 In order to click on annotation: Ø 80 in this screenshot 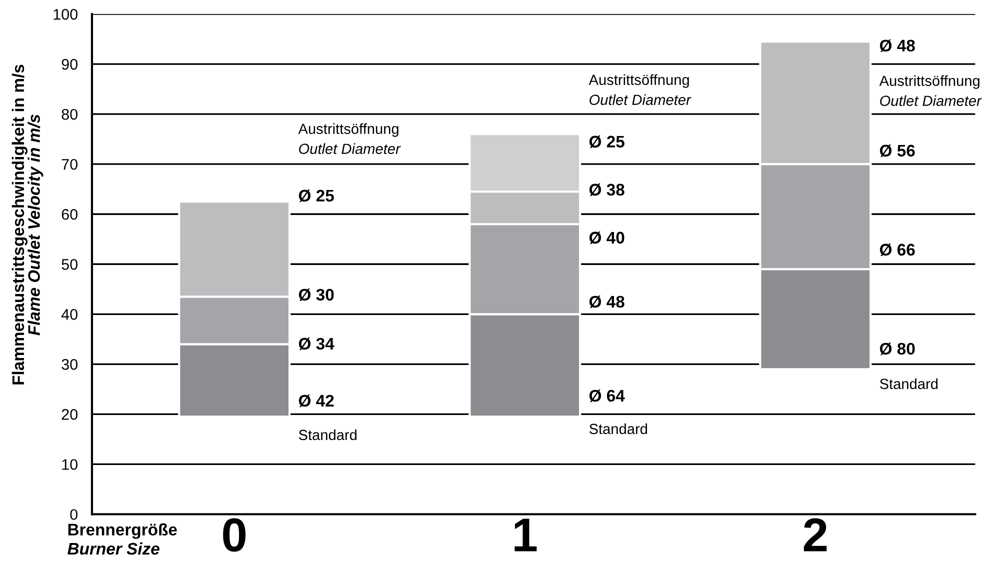, I will do `click(897, 349)`.